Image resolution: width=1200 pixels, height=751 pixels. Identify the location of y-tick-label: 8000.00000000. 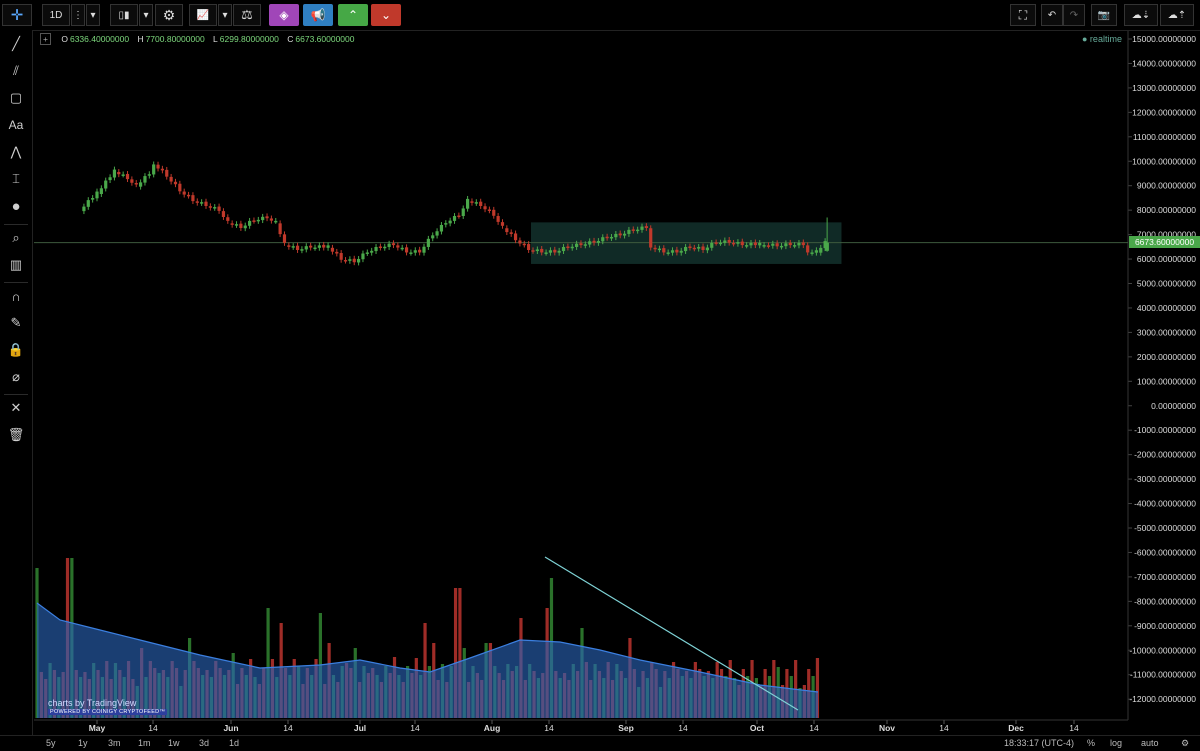
(1166, 210).